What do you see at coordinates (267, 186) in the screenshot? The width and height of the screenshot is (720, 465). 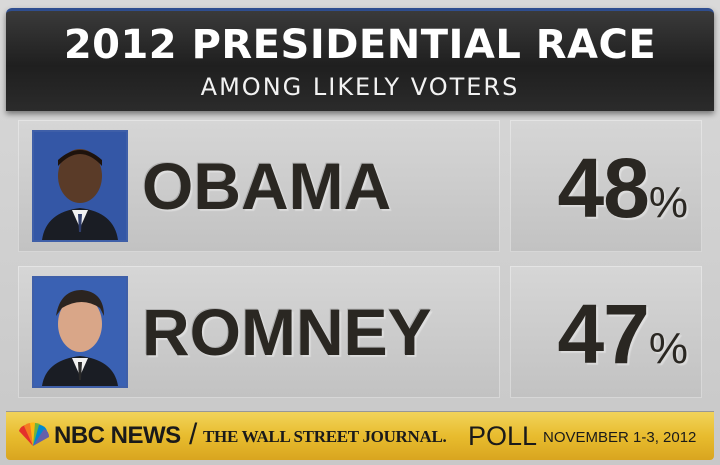 I see `candidate-name: OBAMA` at bounding box center [267, 186].